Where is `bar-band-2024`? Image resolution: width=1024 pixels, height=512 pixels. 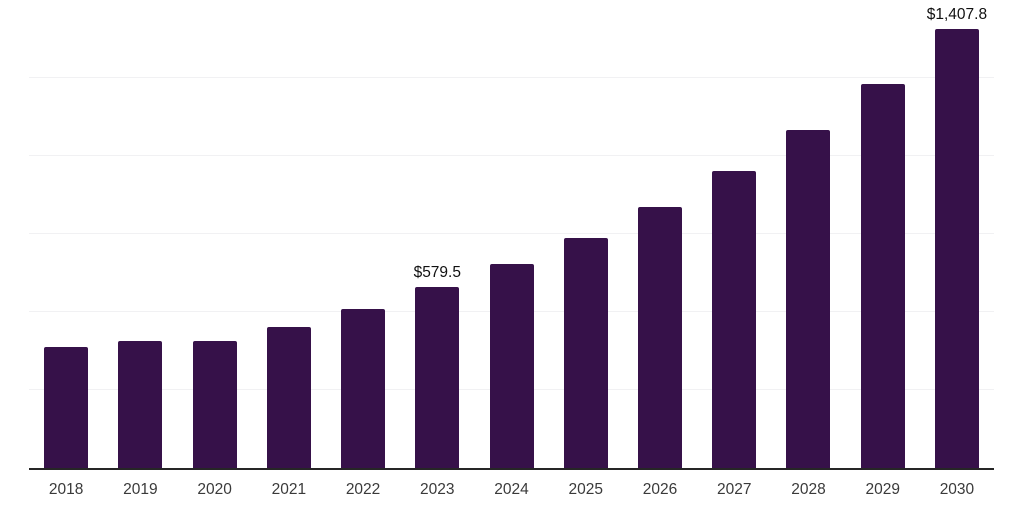
bar-band-2024 is located at coordinates (511, 234).